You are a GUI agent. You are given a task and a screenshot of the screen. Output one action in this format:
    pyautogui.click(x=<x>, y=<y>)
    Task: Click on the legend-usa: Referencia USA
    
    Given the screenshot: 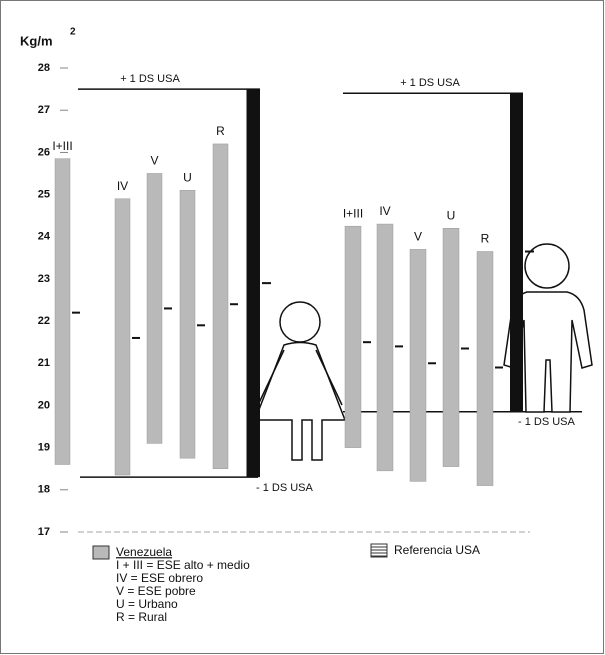 What is the action you would take?
    pyautogui.click(x=437, y=550)
    